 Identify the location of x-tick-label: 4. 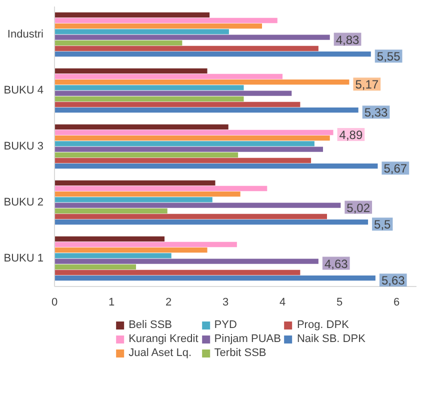
(282, 302).